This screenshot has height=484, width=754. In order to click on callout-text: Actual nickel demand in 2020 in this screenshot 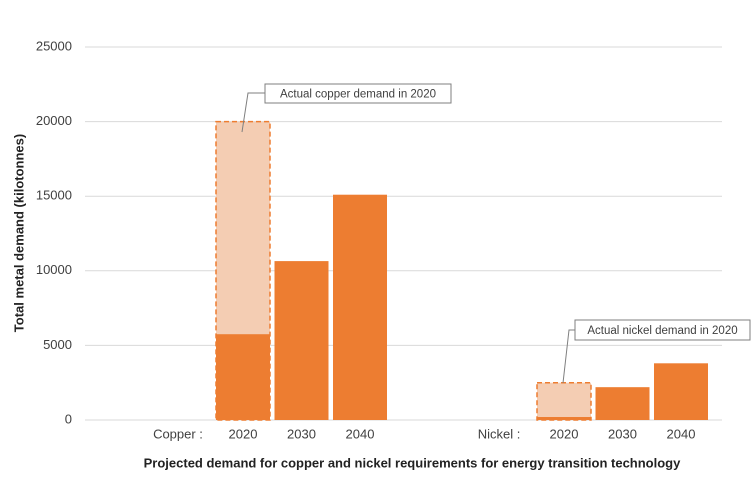, I will do `click(662, 331)`.